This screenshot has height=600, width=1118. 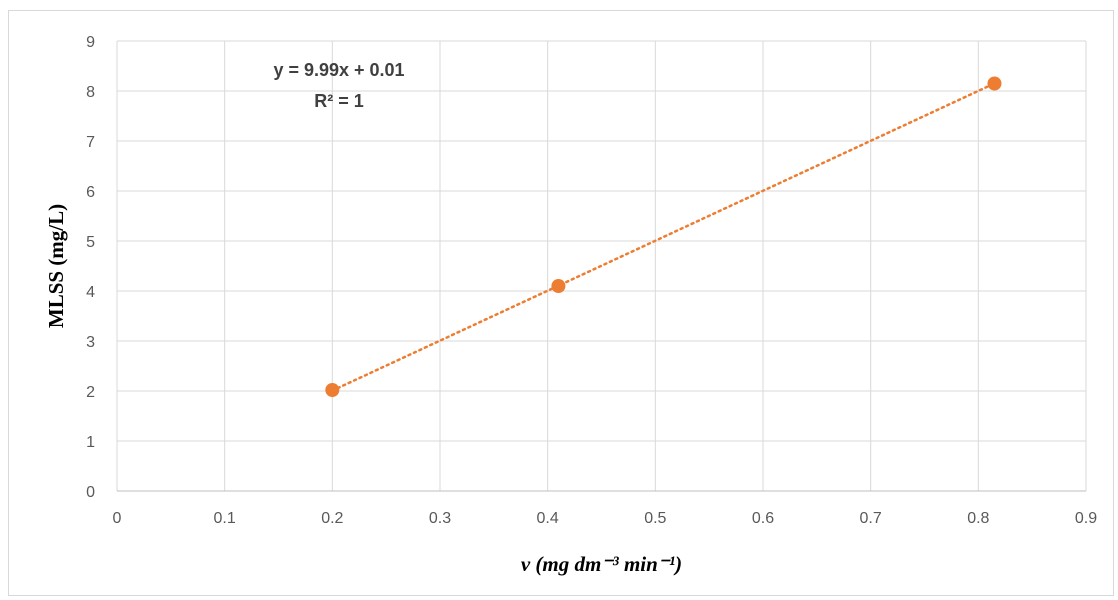 What do you see at coordinates (601, 564) in the screenshot?
I see `x-axis-title: v (mg dm⁻³ min⁻¹)` at bounding box center [601, 564].